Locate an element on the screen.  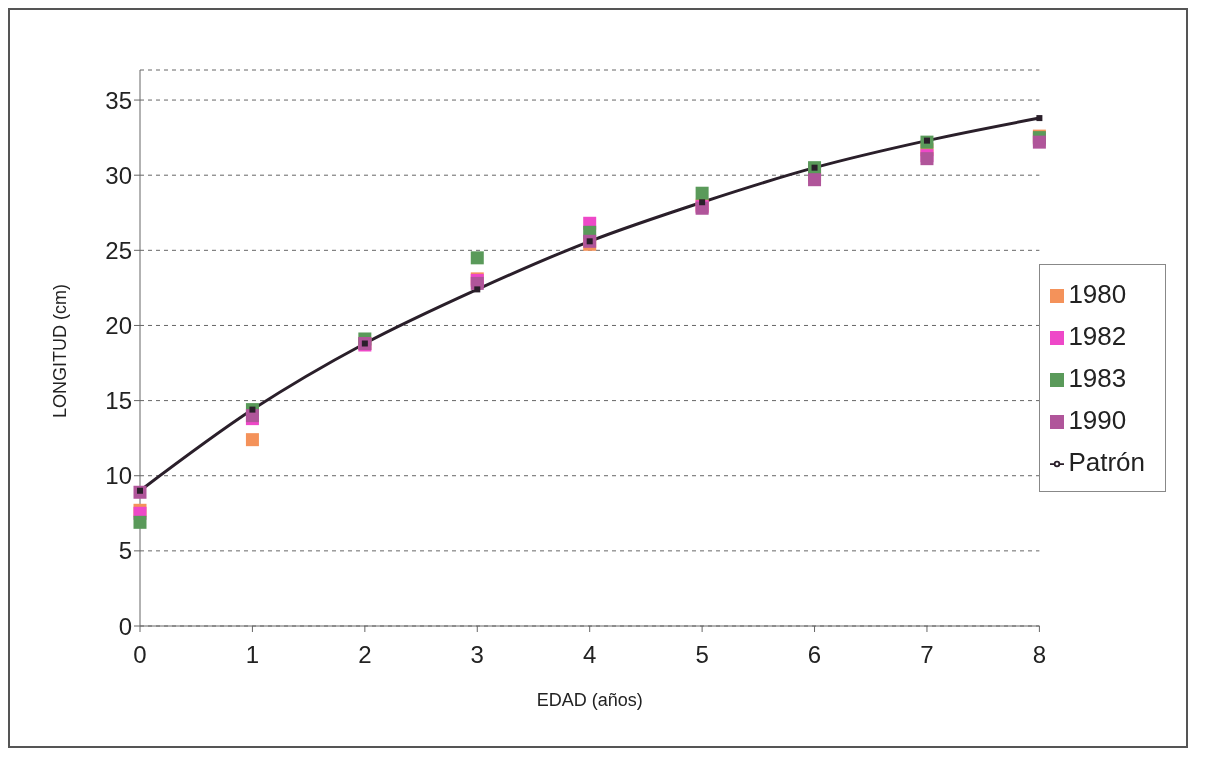
x-axis-title: EDAD (años) is located at coordinates (589, 700).